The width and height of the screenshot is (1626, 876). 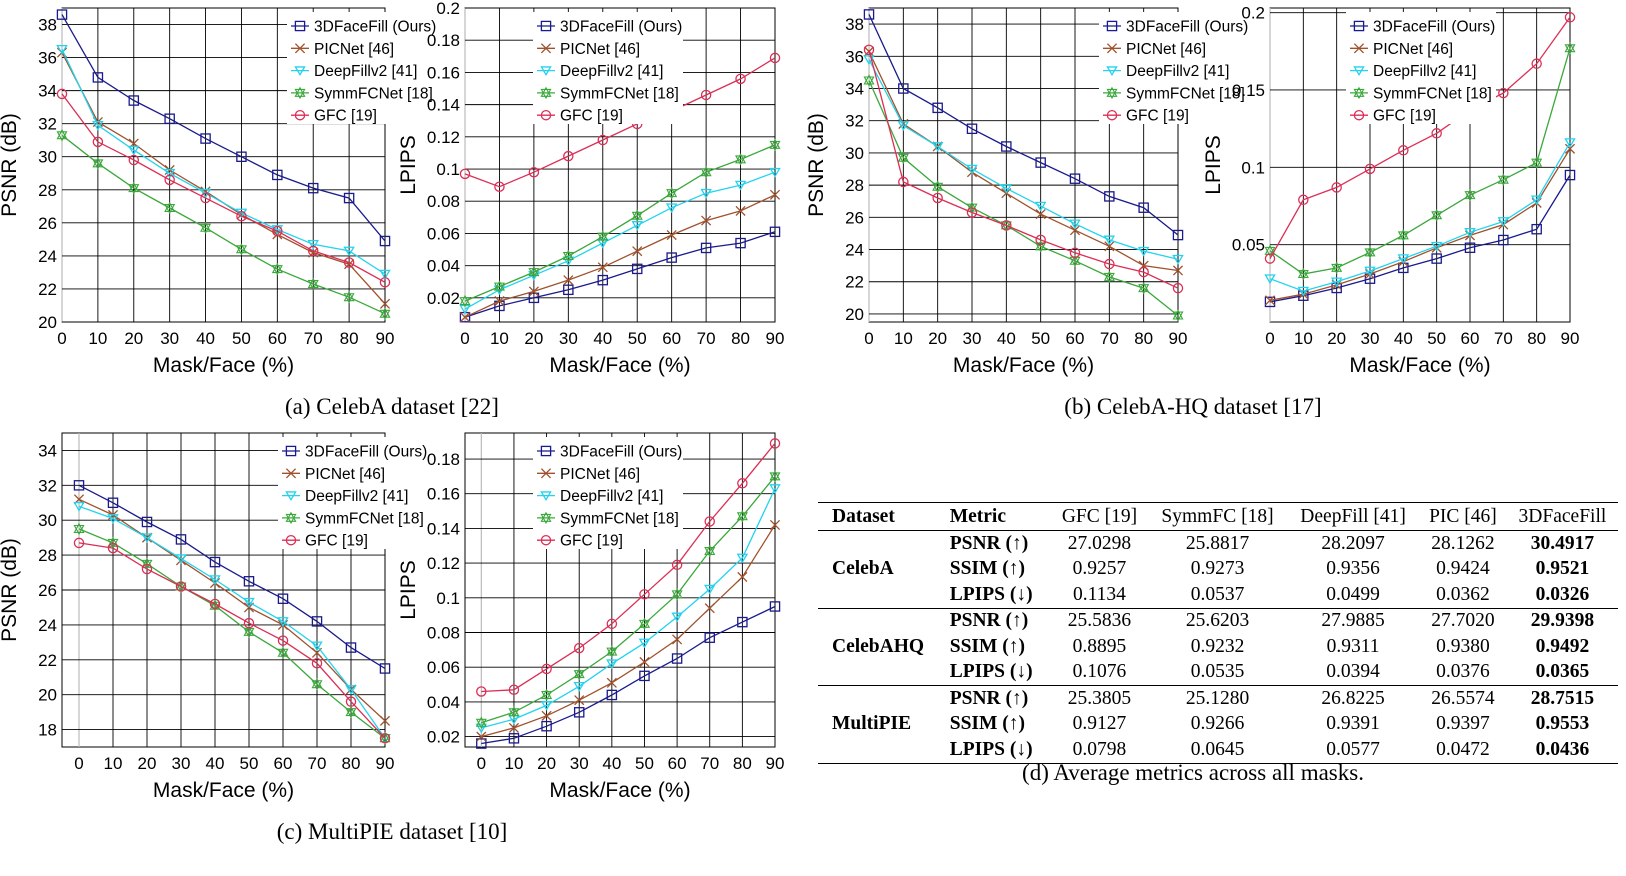 I want to click on legend-box, so click(x=362, y=68).